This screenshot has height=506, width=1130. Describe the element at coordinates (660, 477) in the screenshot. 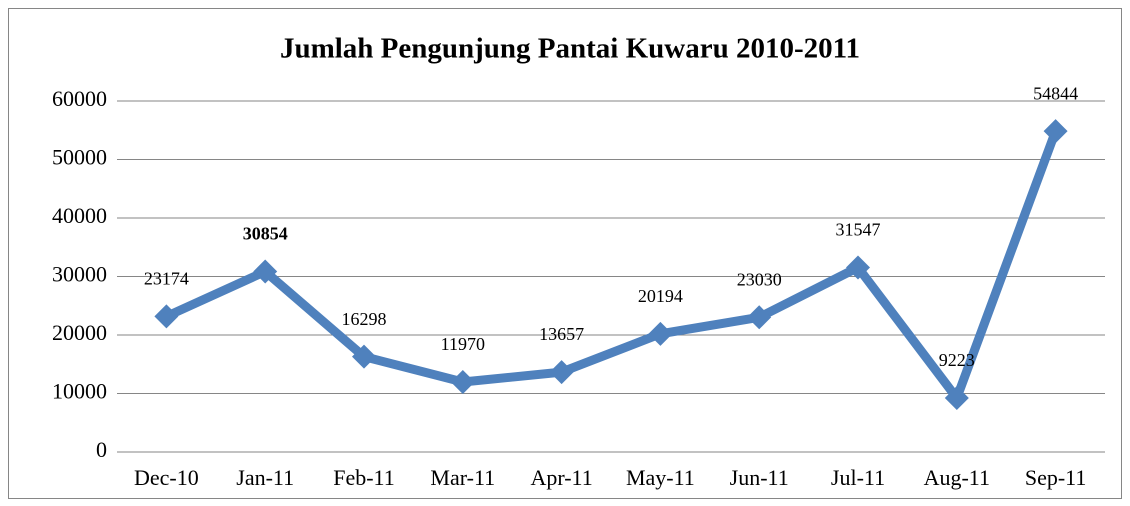

I see `x-tick-label: May-11` at that location.